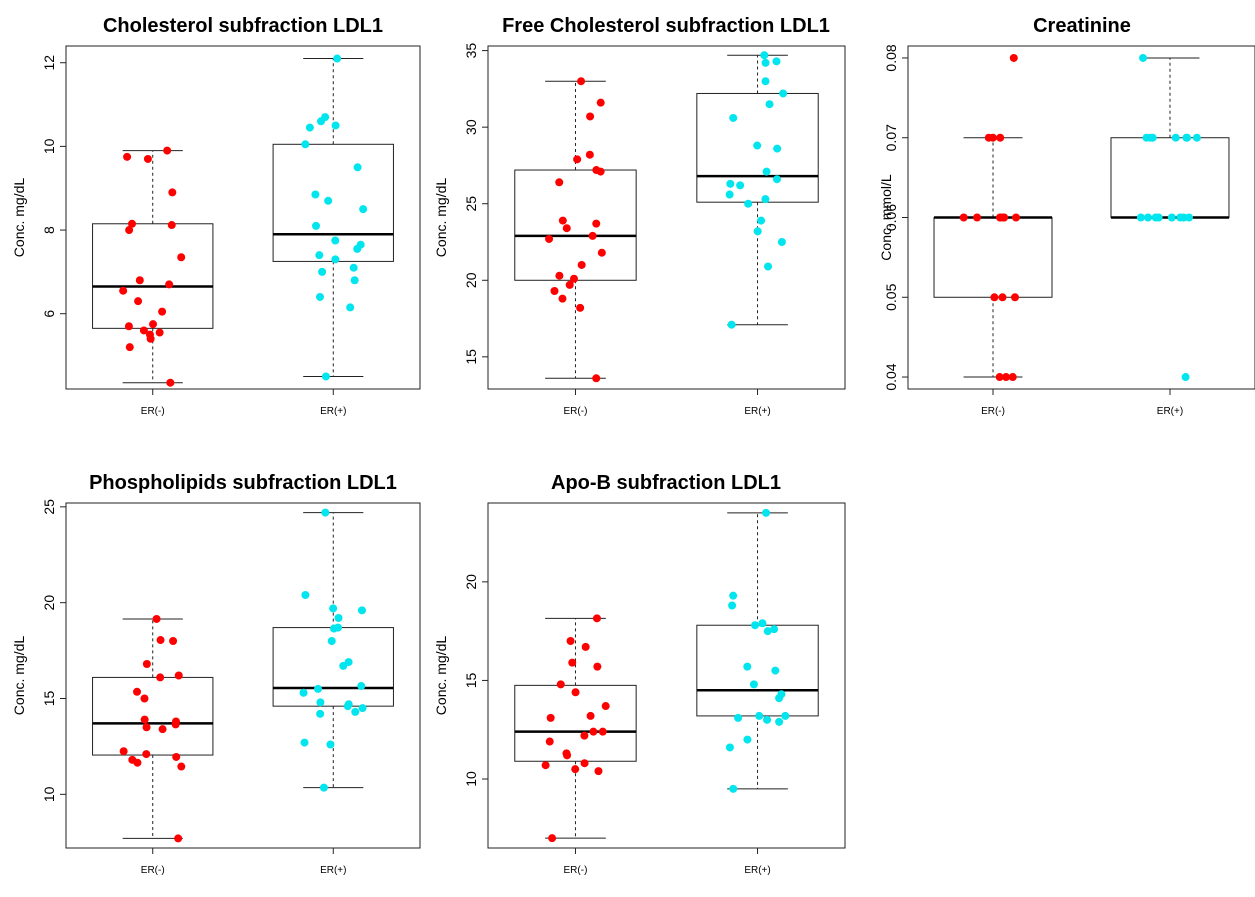  Describe the element at coordinates (49, 314) in the screenshot. I see `y-tick-label: 6` at that location.